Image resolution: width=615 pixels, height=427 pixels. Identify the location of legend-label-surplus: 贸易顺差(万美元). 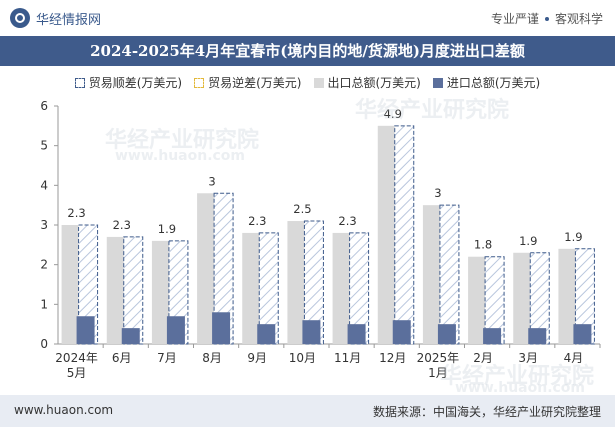
(135, 83).